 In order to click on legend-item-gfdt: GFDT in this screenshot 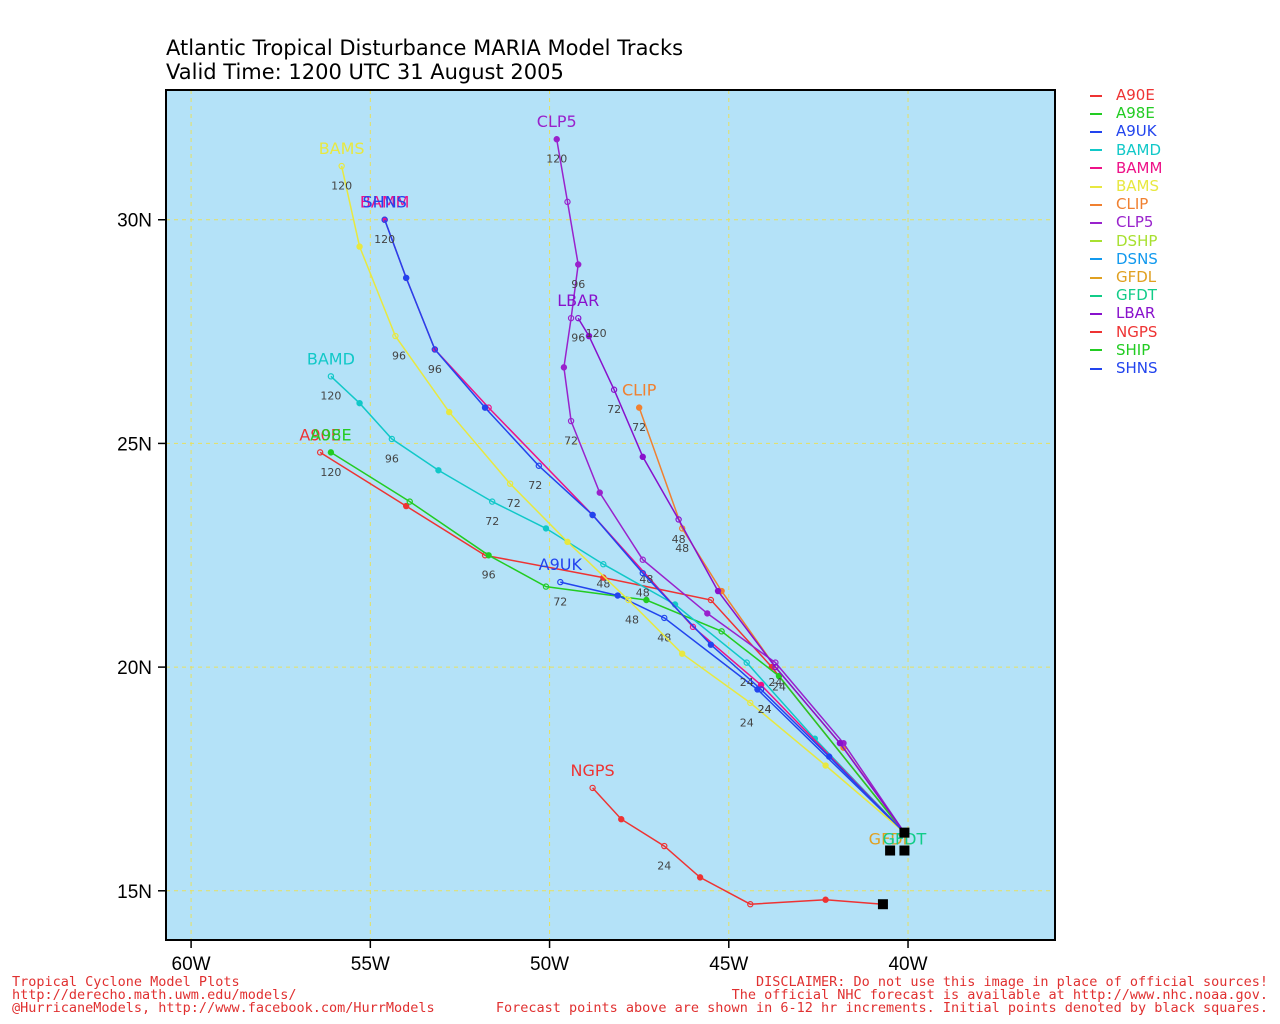, I will do `click(1123, 295)`.